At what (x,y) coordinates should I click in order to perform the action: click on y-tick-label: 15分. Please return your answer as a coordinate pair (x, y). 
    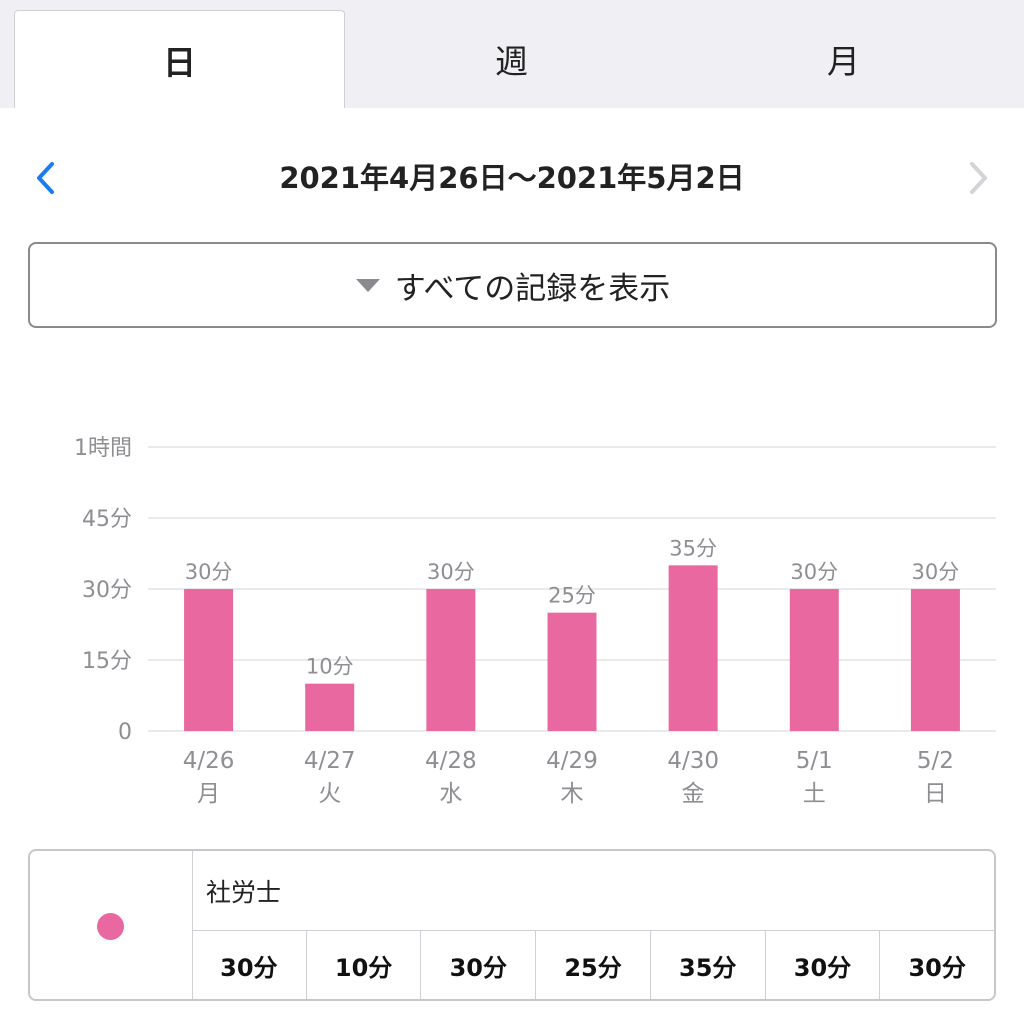
    Looking at the image, I should click on (107, 661).